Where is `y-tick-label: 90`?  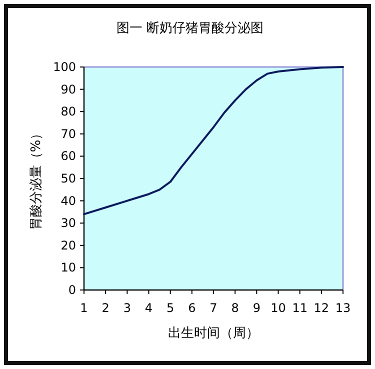 y-tick-label: 90 is located at coordinates (68, 89).